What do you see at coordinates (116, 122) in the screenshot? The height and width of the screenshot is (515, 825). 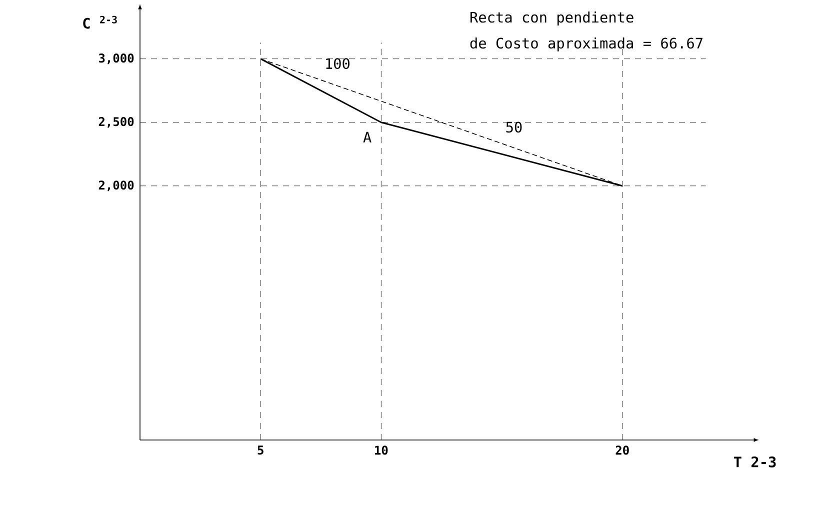 I see `y-tick-label: 2,500` at bounding box center [116, 122].